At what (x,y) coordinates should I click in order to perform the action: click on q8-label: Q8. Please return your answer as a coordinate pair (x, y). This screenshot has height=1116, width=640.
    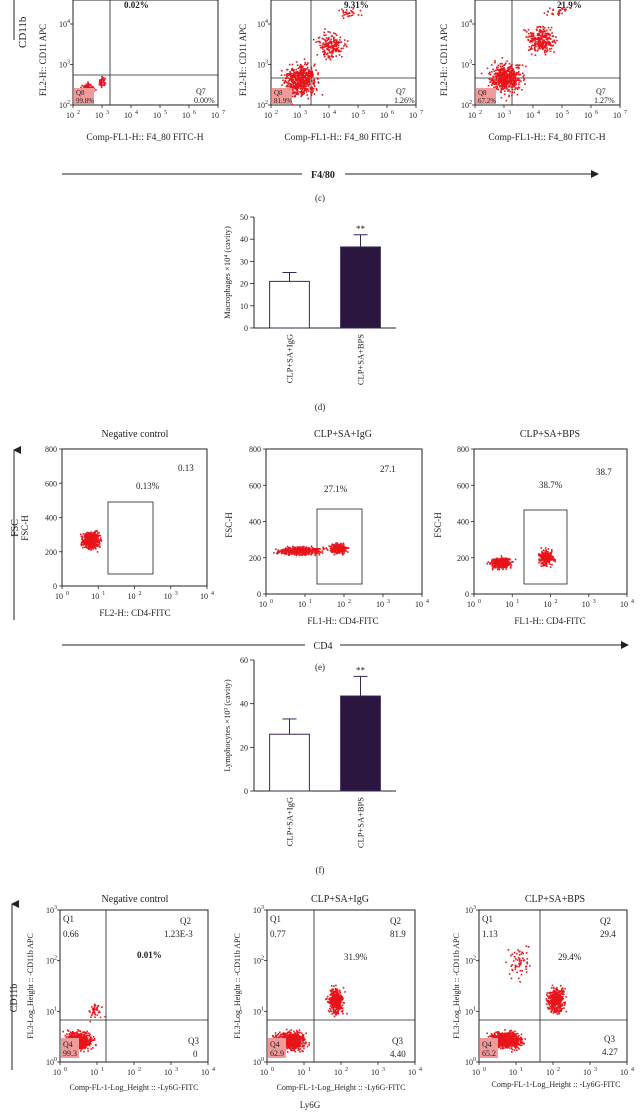
    Looking at the image, I should click on (278, 93).